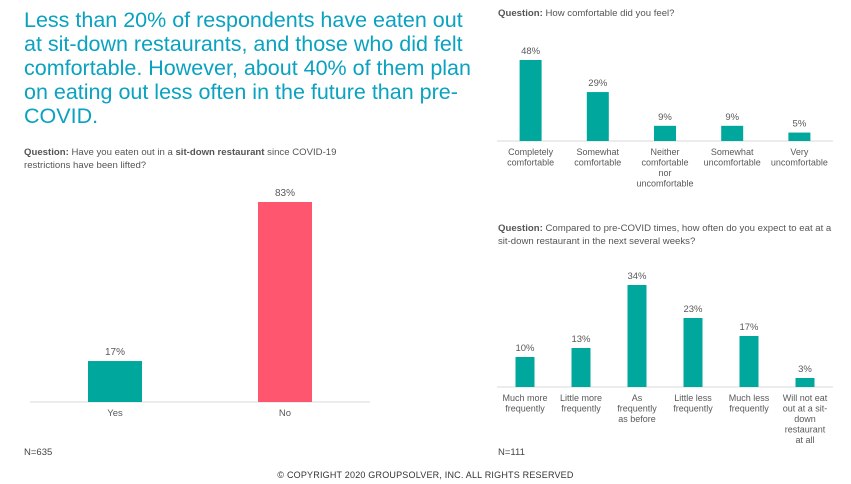 The height and width of the screenshot is (484, 851). What do you see at coordinates (581, 339) in the screenshot?
I see `data-label: 13%` at bounding box center [581, 339].